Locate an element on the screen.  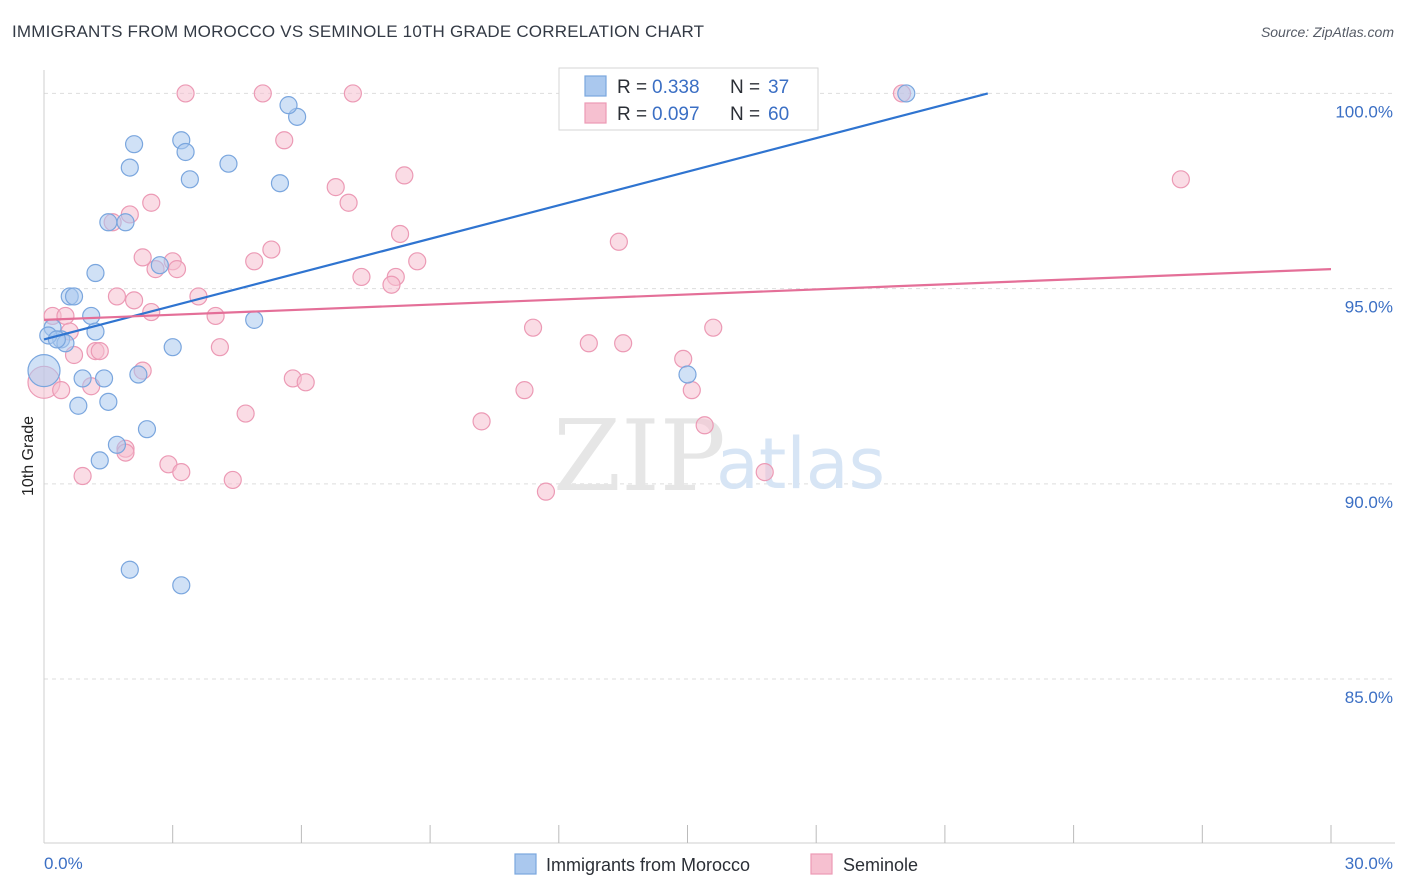
bottom-legend-label-morocco: Immigrants from Morocco is located at coordinates (648, 865).